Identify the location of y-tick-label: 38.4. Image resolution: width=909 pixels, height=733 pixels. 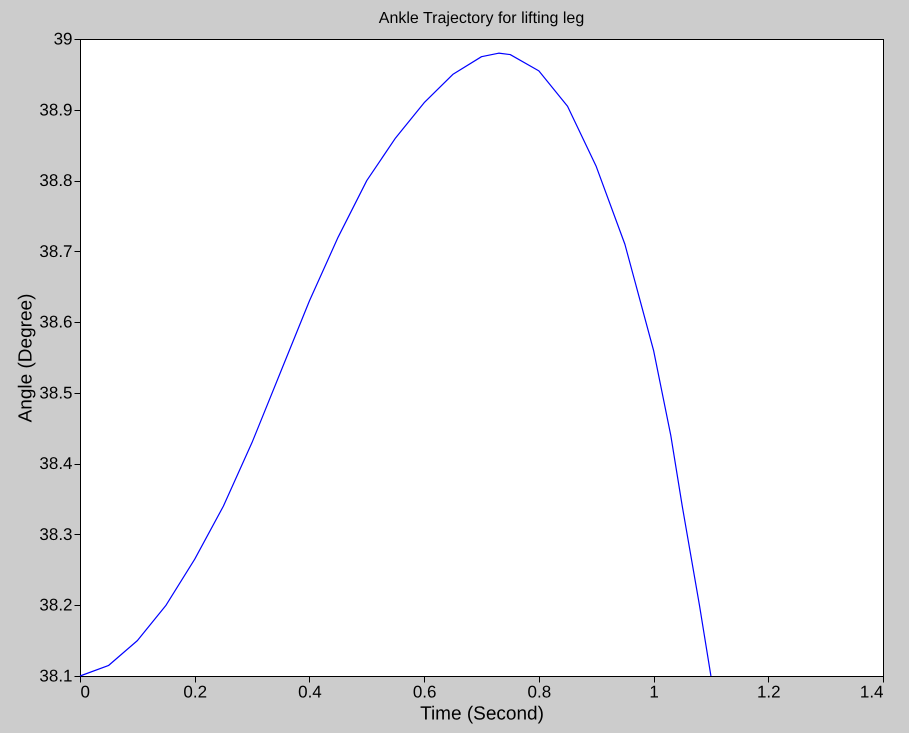
(55, 464).